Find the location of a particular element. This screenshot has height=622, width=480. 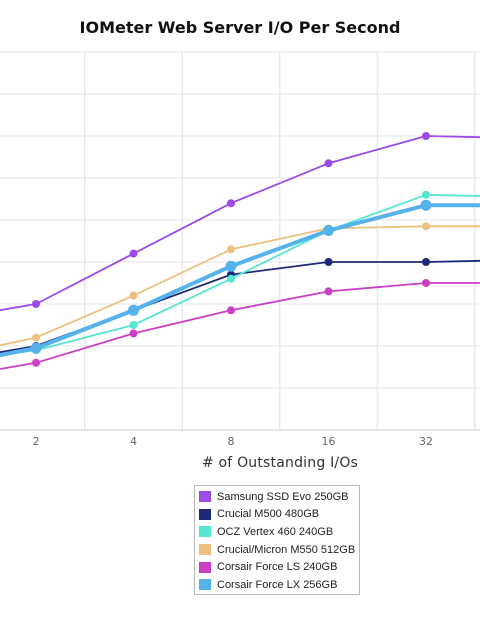

x-tick-label: 2 is located at coordinates (36, 441).